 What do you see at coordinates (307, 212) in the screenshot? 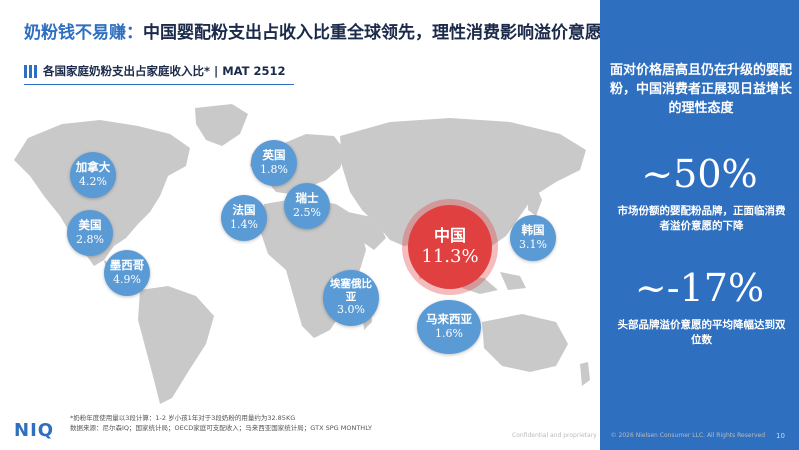
I see `country-value: 2.5%` at bounding box center [307, 212].